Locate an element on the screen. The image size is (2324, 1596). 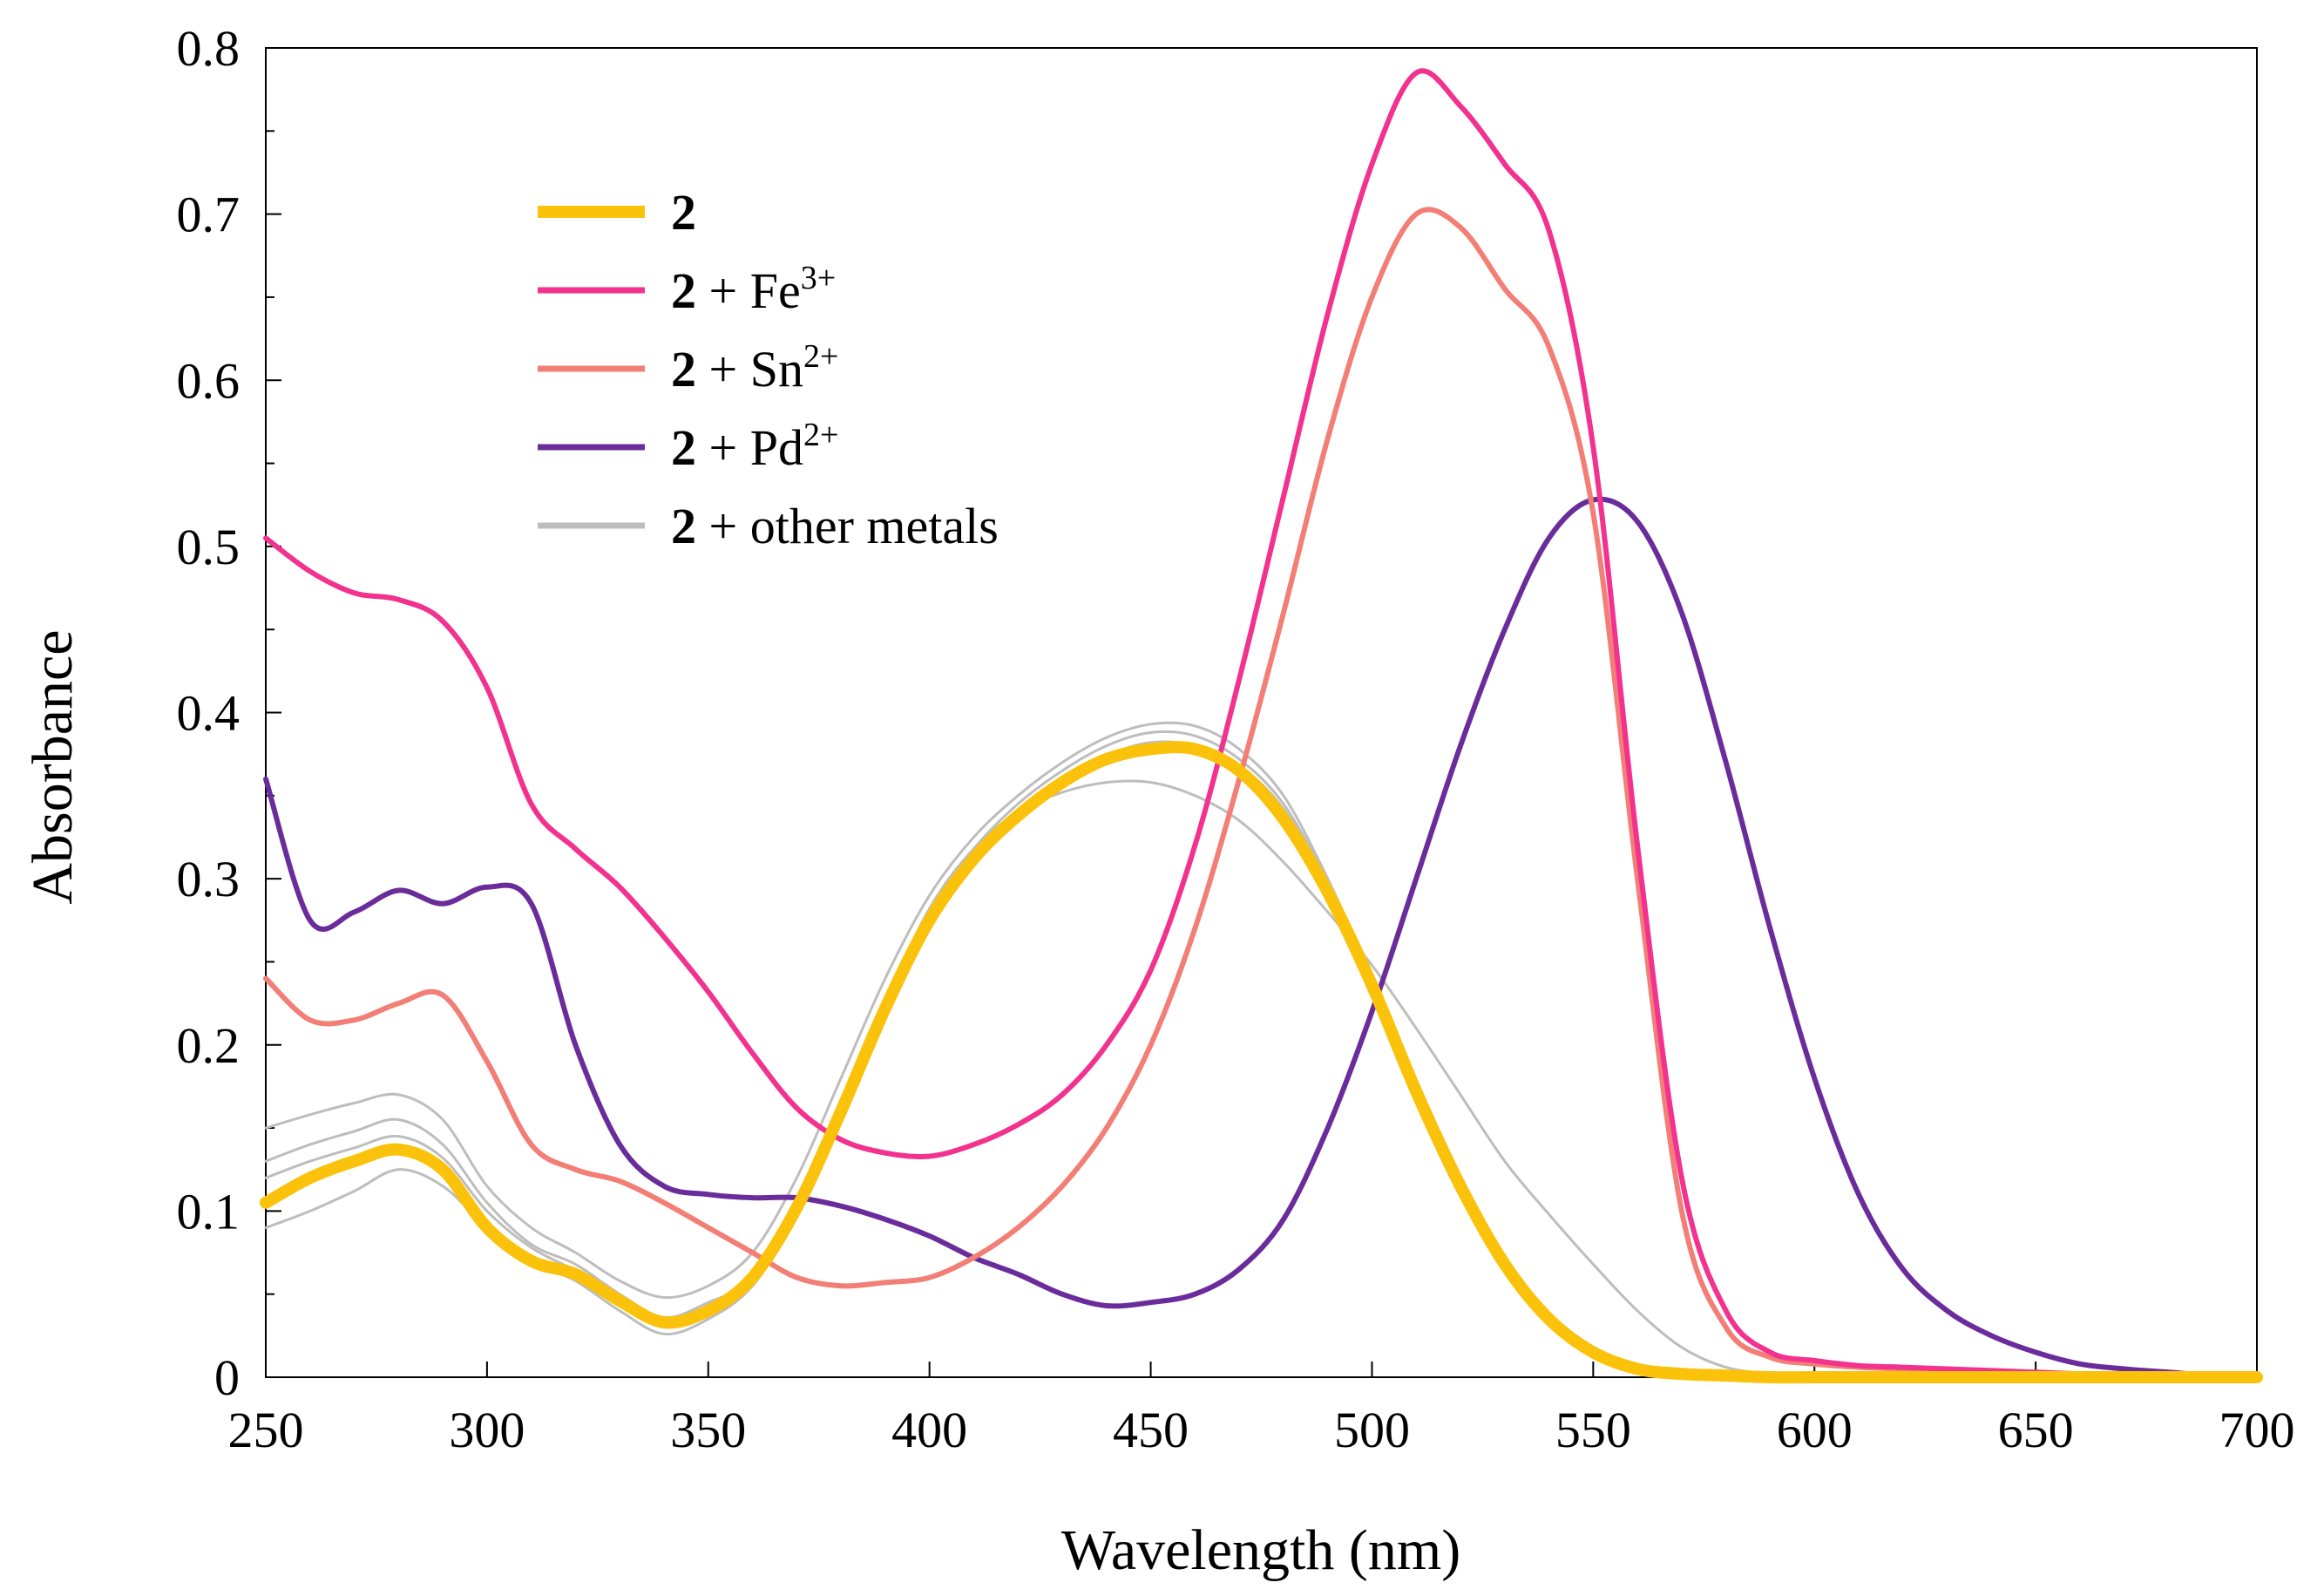
legend-entry: 2 + Sn2+ is located at coordinates (754, 367).